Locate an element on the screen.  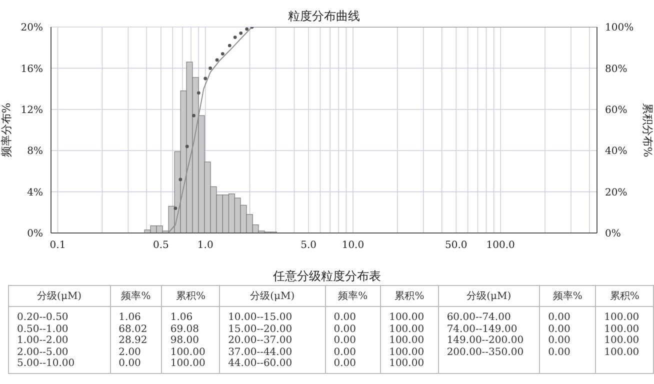
x-tick-label: 10.0 is located at coordinates (353, 246).